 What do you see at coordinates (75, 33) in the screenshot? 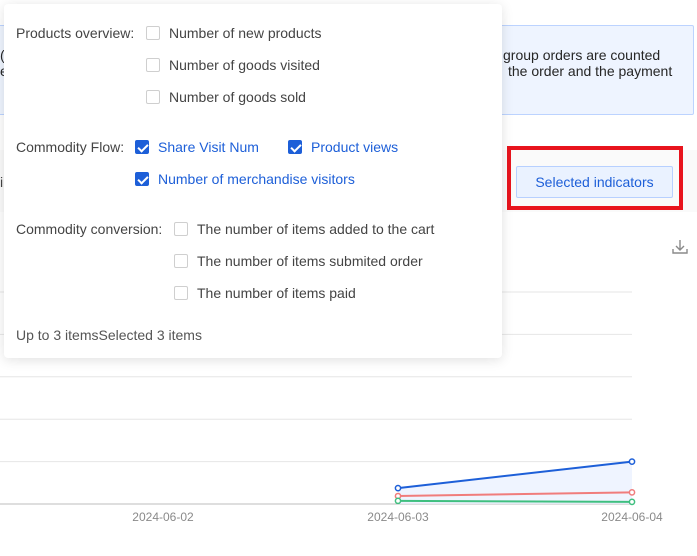
I see `group-label-products-overview: Products overview:` at bounding box center [75, 33].